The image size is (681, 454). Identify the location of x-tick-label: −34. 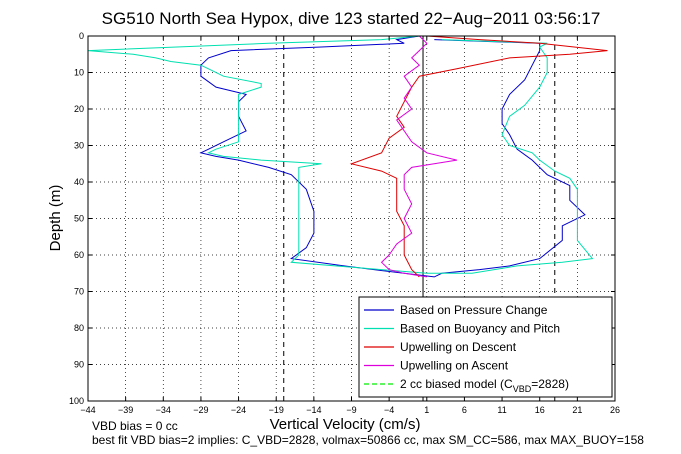
(163, 410).